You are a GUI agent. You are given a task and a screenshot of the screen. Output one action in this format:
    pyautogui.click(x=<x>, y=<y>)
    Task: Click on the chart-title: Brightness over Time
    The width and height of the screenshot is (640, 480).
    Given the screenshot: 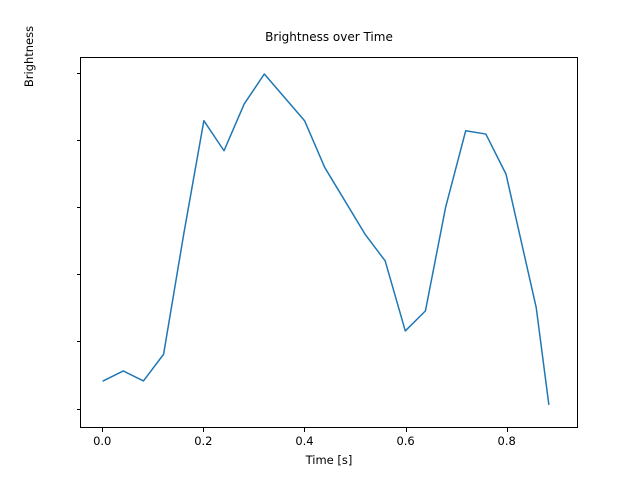 What is the action you would take?
    pyautogui.click(x=329, y=37)
    